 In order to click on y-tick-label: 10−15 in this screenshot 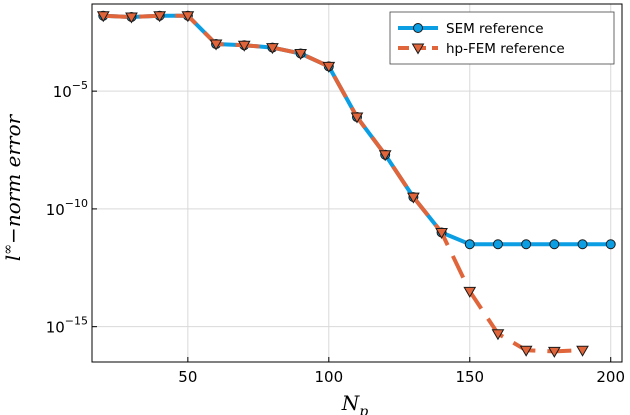, I will do `click(67, 326)`.